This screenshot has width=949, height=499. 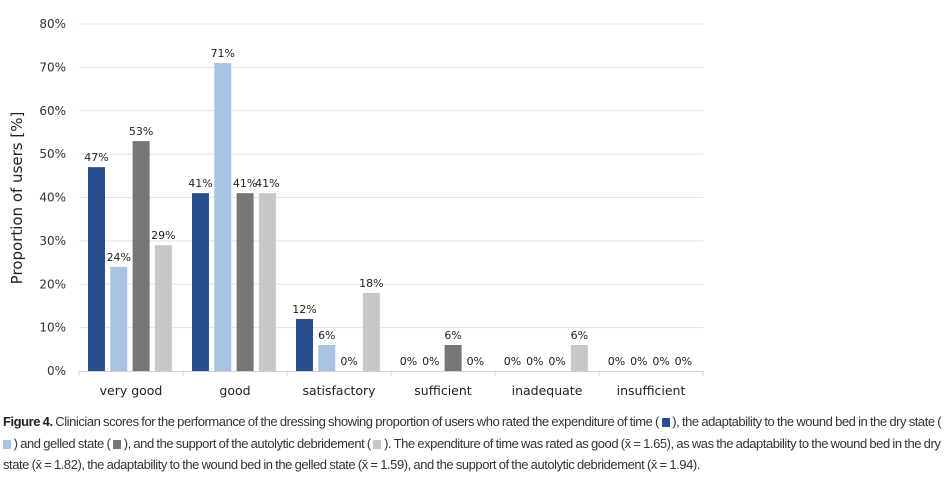 What do you see at coordinates (52, 241) in the screenshot?
I see `y-tick-label: 30%` at bounding box center [52, 241].